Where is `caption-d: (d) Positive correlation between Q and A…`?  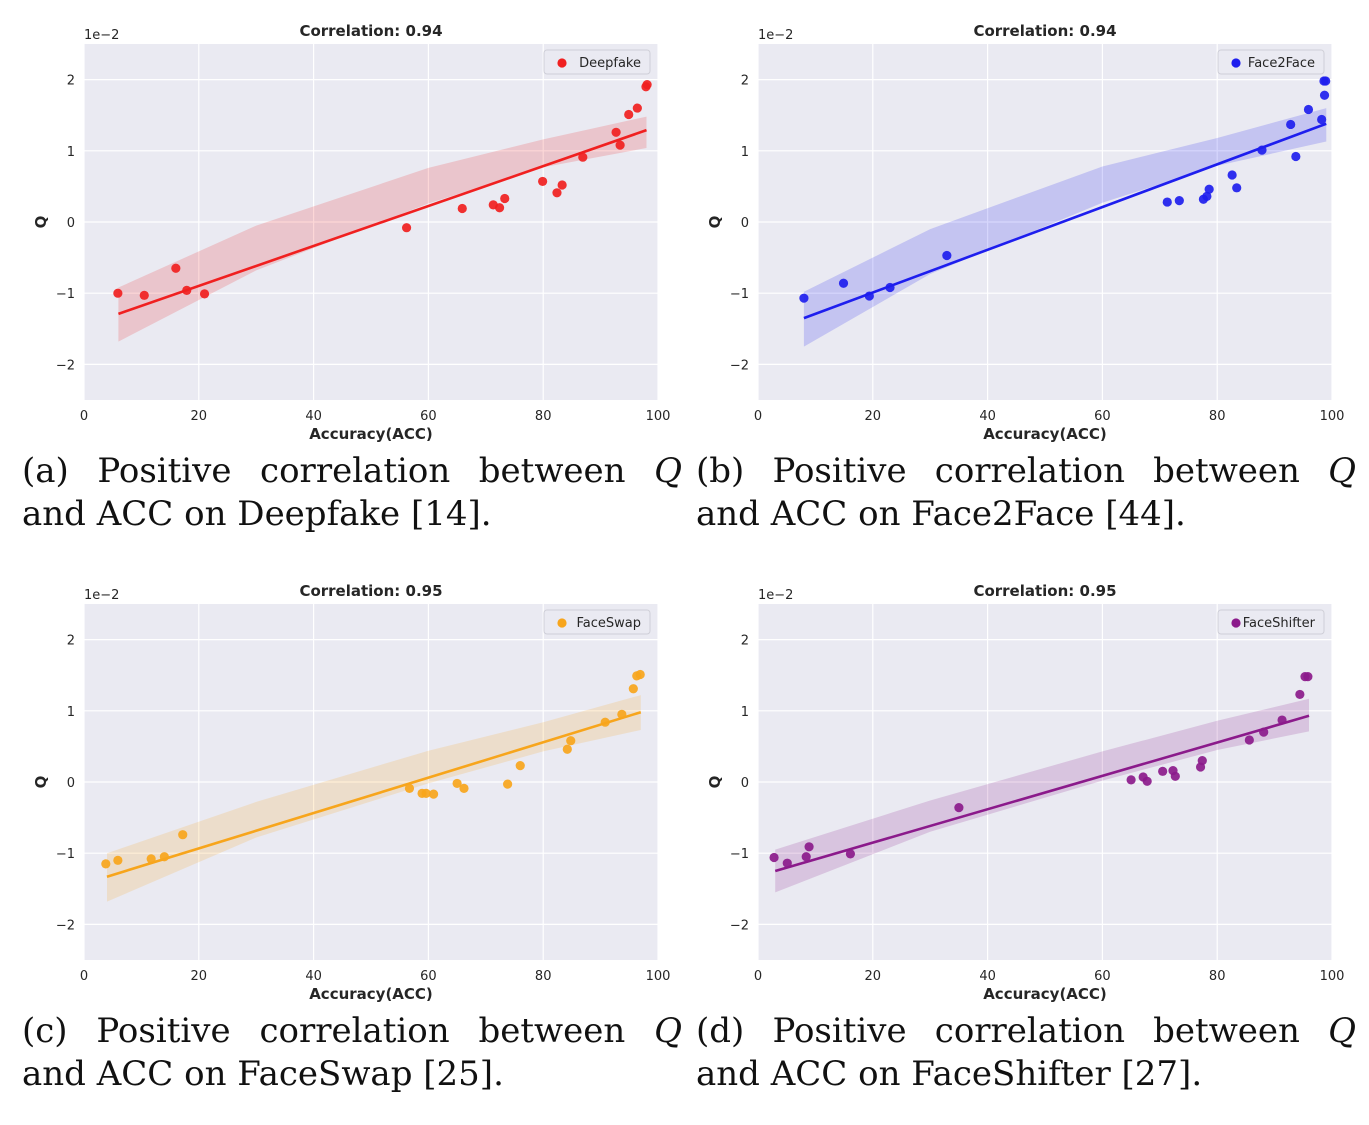
caption-d: (d) Positive correlation between Q and A… is located at coordinates (1026, 1052).